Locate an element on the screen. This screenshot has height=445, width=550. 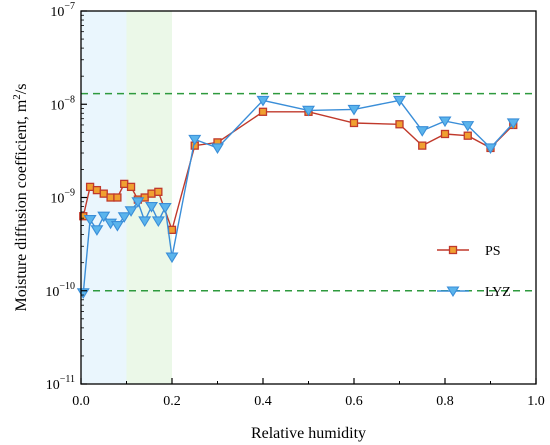
y-tick-label: 10⁻¹¹ is located at coordinates (60, 383).